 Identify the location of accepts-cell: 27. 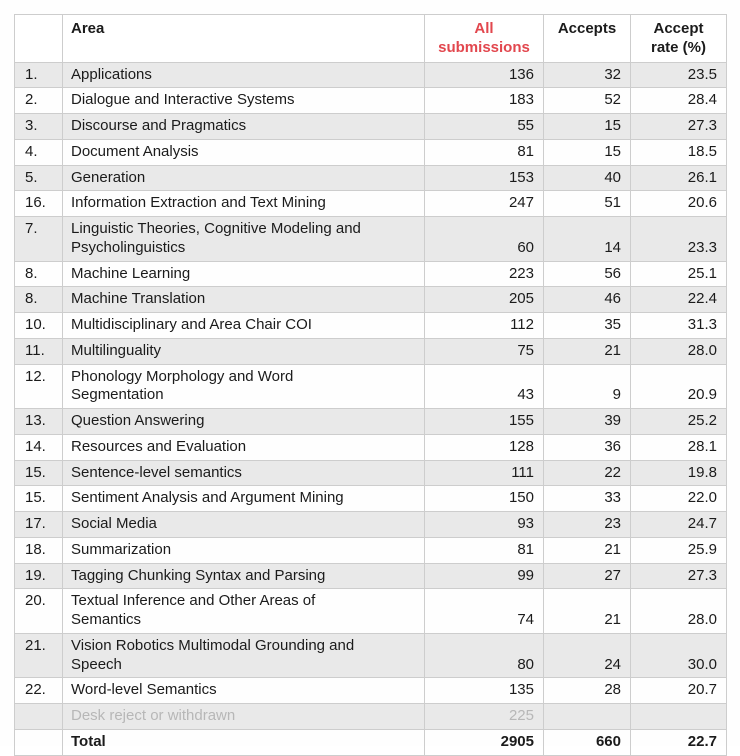
(587, 576).